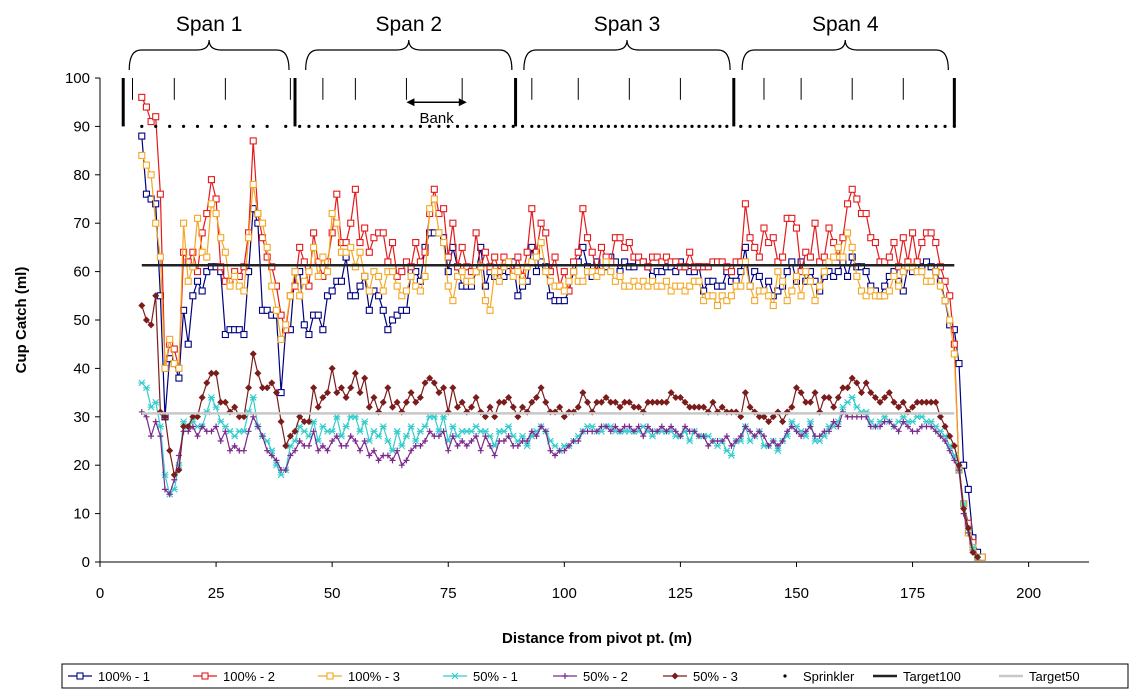  What do you see at coordinates (785, 676) in the screenshot?
I see `legend-swatch-marker` at bounding box center [785, 676].